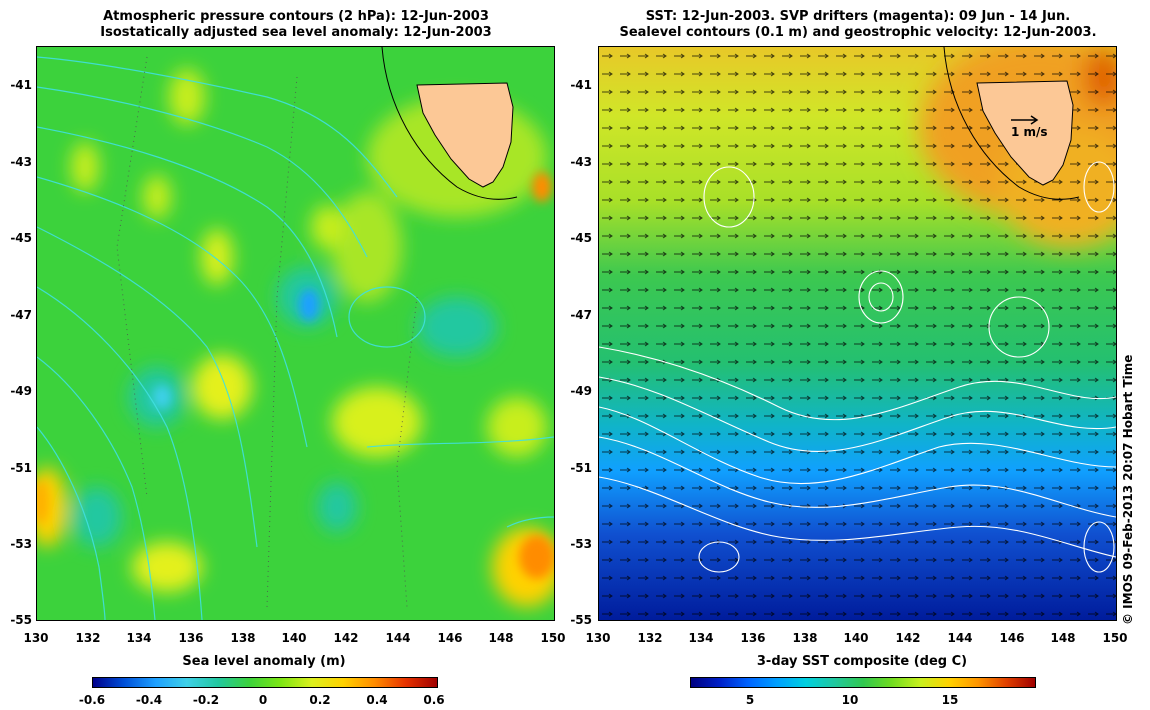 The width and height of the screenshot is (1150, 710). Describe the element at coordinates (1128, 489) in the screenshot. I see `credit-text: © IMOS 09-Feb-2013 20:07 Hobart Time` at that location.